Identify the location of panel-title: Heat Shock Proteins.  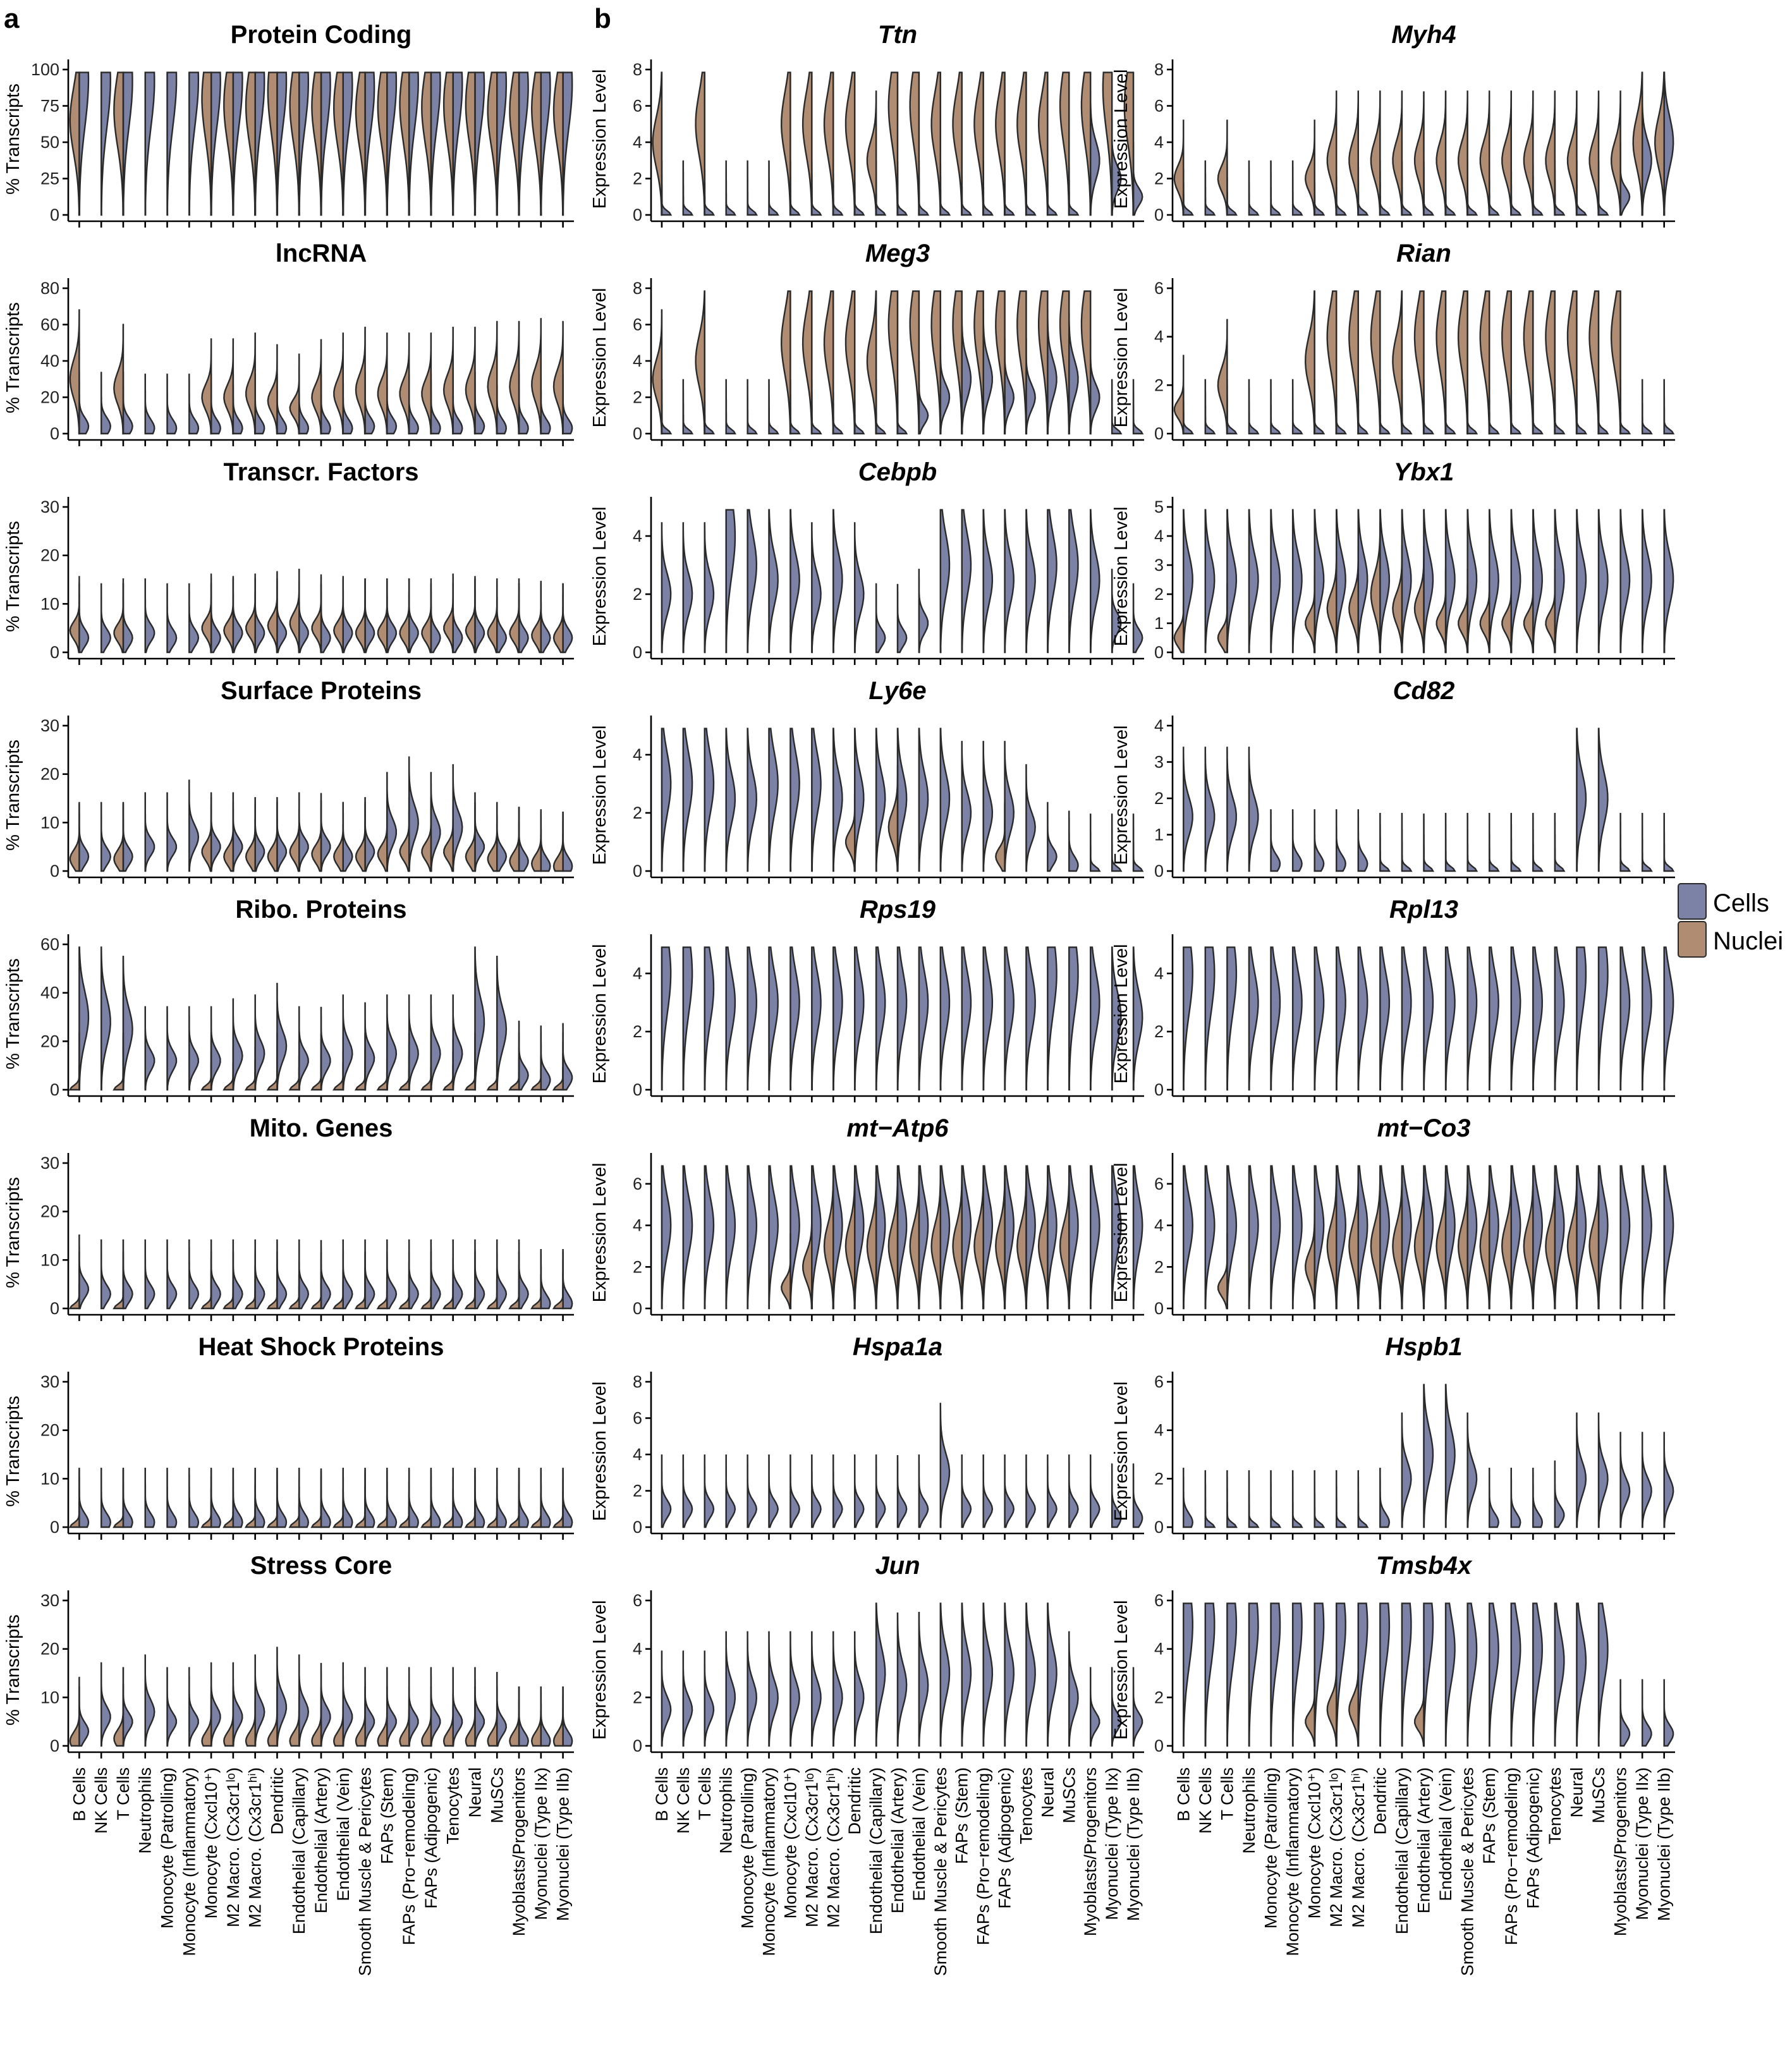
(321, 1347).